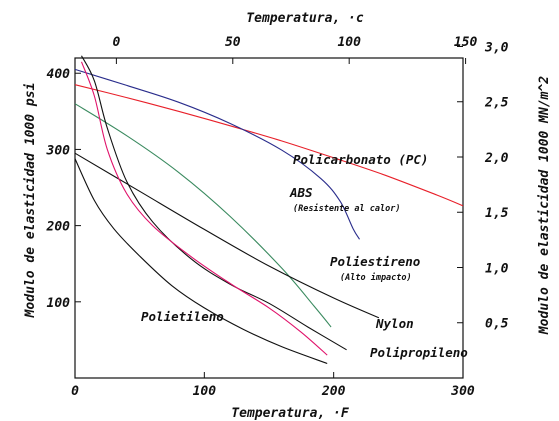  Describe the element at coordinates (497, 213) in the screenshot. I see `y2-tick-label: 1,5` at that location.